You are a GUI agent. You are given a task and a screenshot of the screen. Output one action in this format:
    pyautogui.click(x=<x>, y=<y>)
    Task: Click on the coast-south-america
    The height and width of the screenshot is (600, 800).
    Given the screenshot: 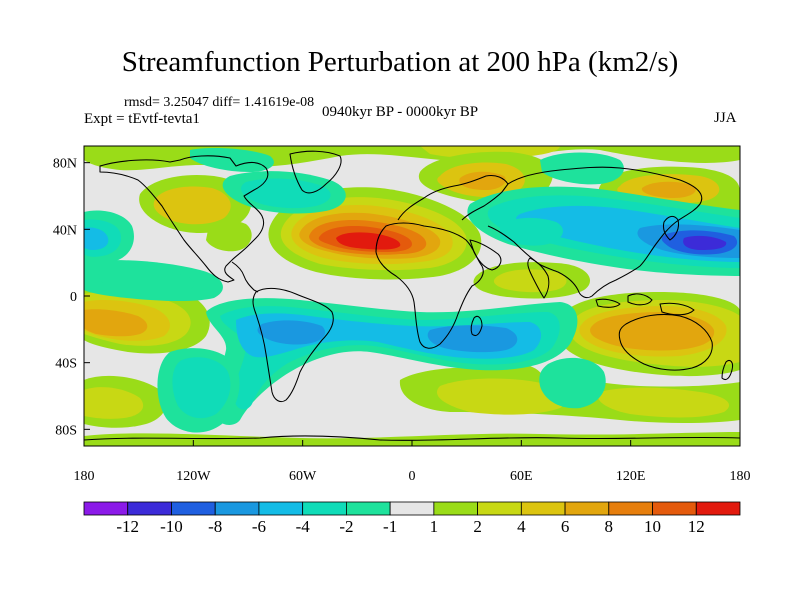 What is the action you would take?
    pyautogui.click(x=293, y=345)
    